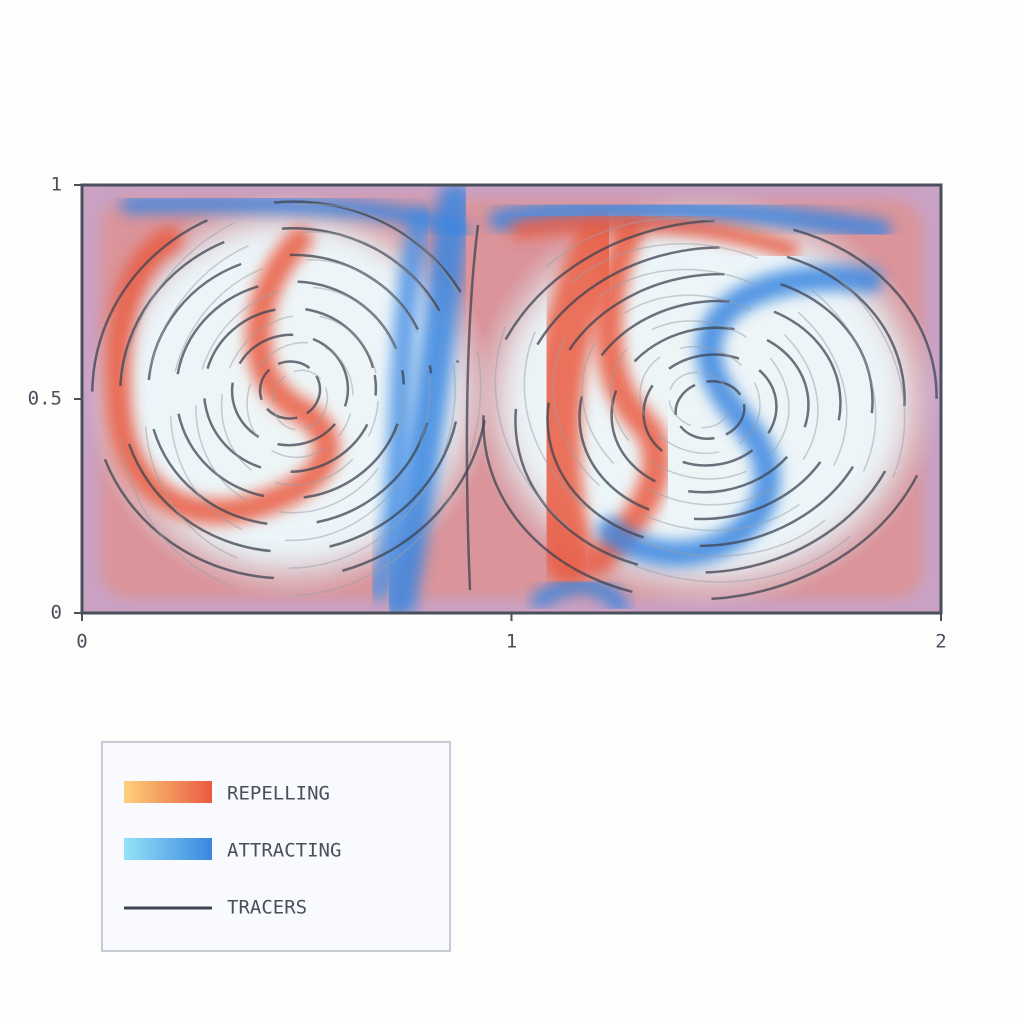 The height and width of the screenshot is (1024, 1024). What do you see at coordinates (940, 642) in the screenshot?
I see `x-tick-label: 2` at bounding box center [940, 642].